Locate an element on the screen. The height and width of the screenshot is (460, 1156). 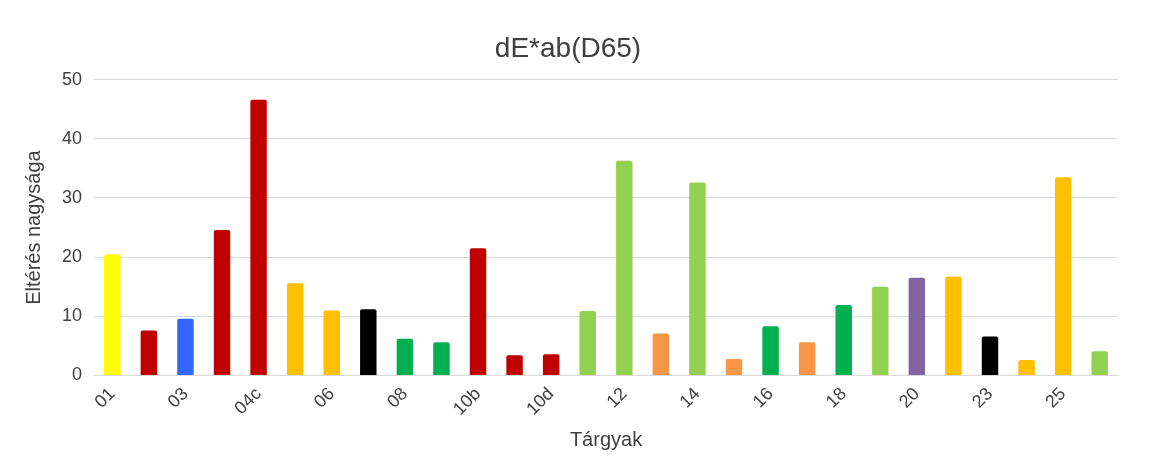
y-tick-label: 30 is located at coordinates (72, 196).